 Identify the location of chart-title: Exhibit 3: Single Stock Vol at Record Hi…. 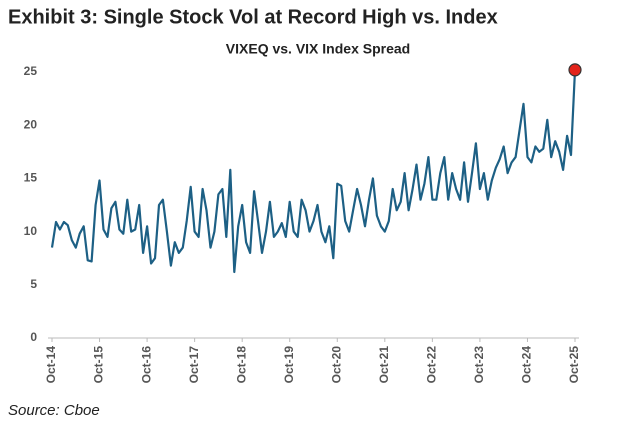
(253, 17).